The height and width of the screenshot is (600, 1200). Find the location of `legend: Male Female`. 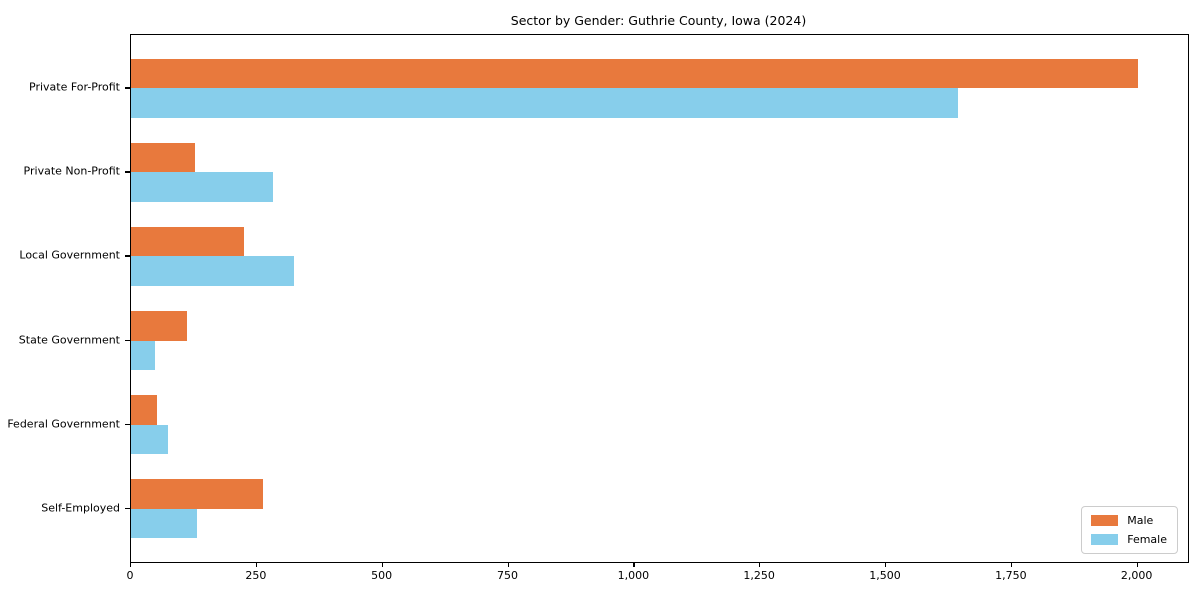

legend: Male Female is located at coordinates (1129, 530).